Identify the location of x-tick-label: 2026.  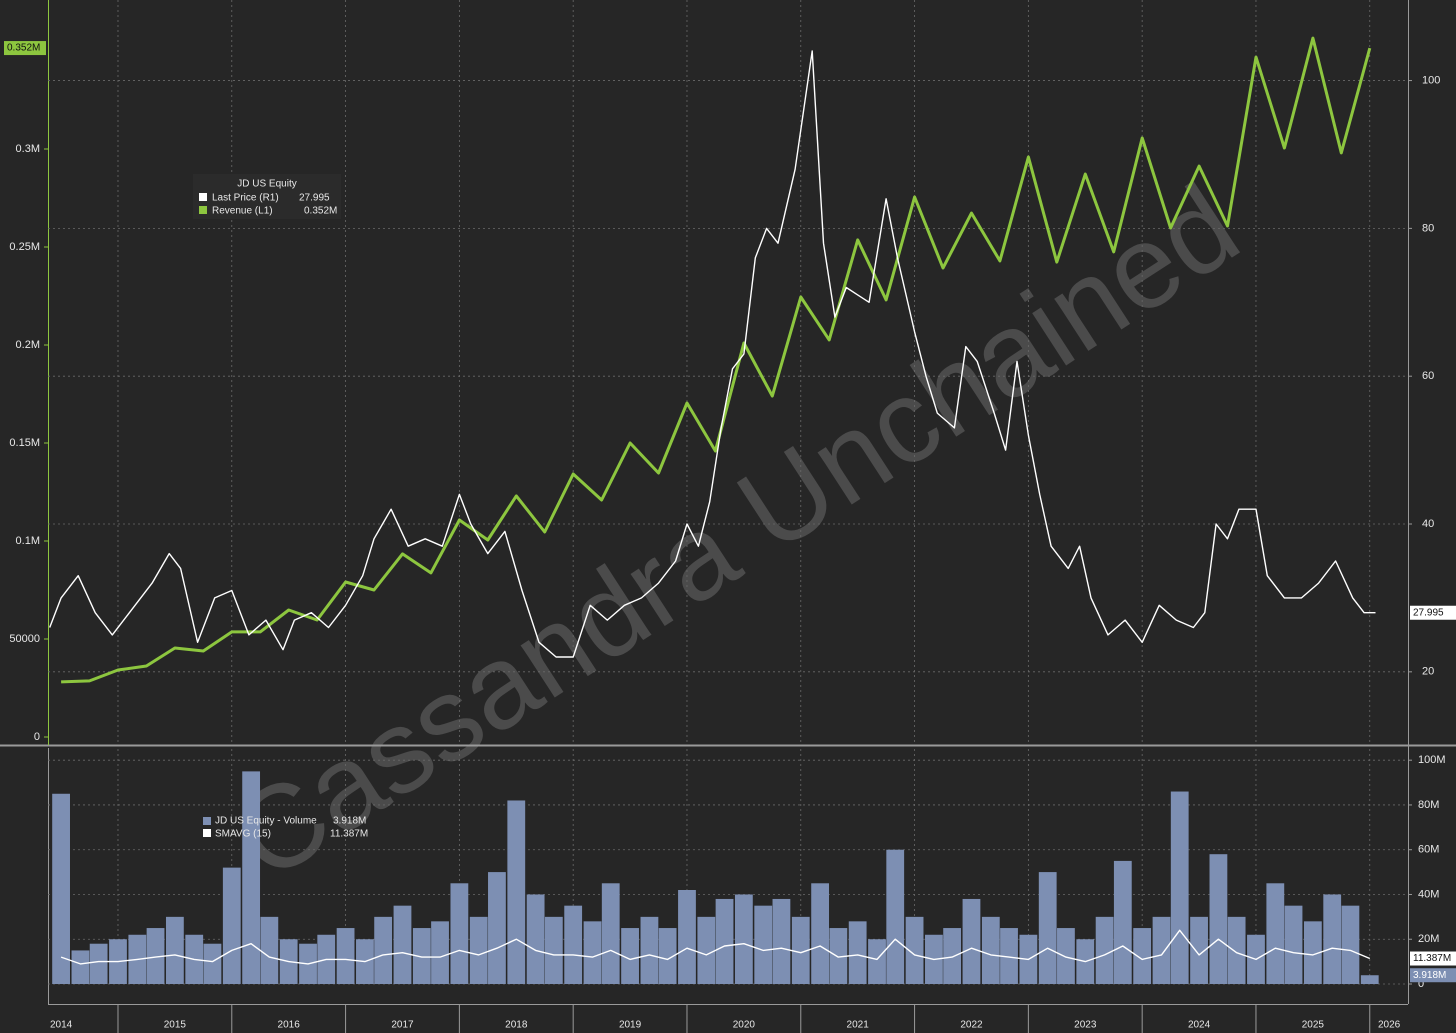
(1389, 1025).